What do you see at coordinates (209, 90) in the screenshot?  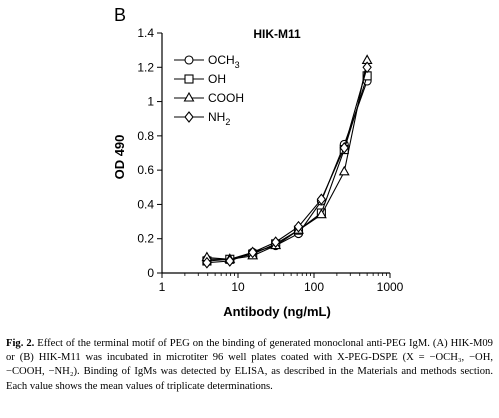 I see `legend: OCH3 OH COOH NH2` at bounding box center [209, 90].